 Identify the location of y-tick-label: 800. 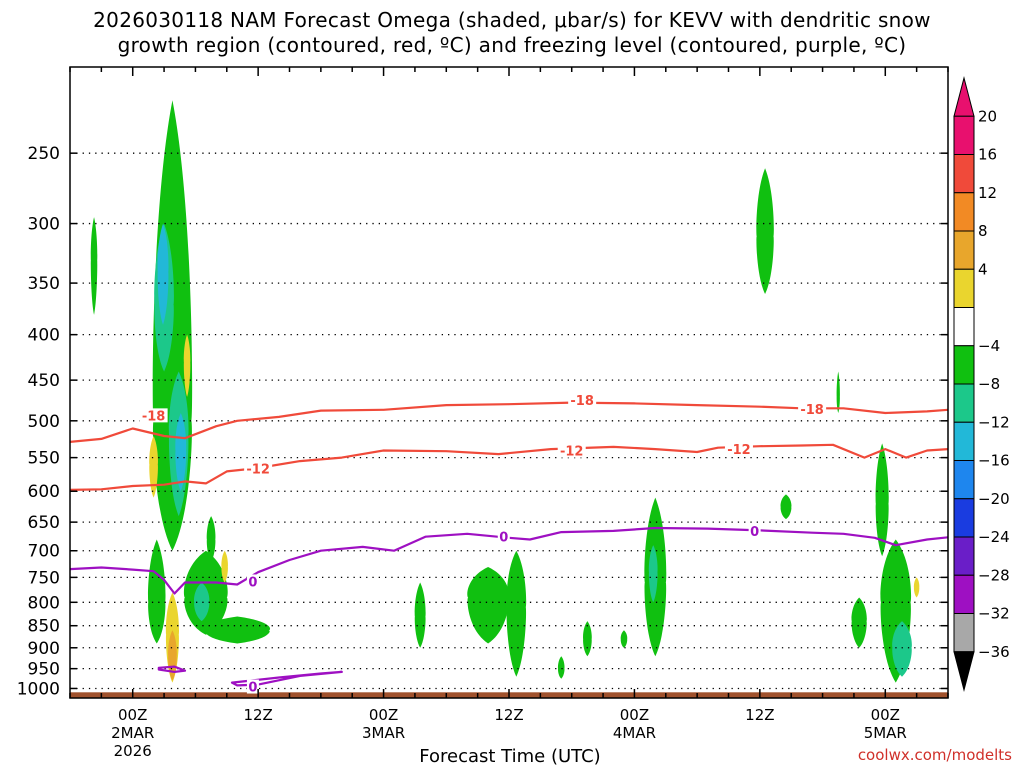
(44, 603).